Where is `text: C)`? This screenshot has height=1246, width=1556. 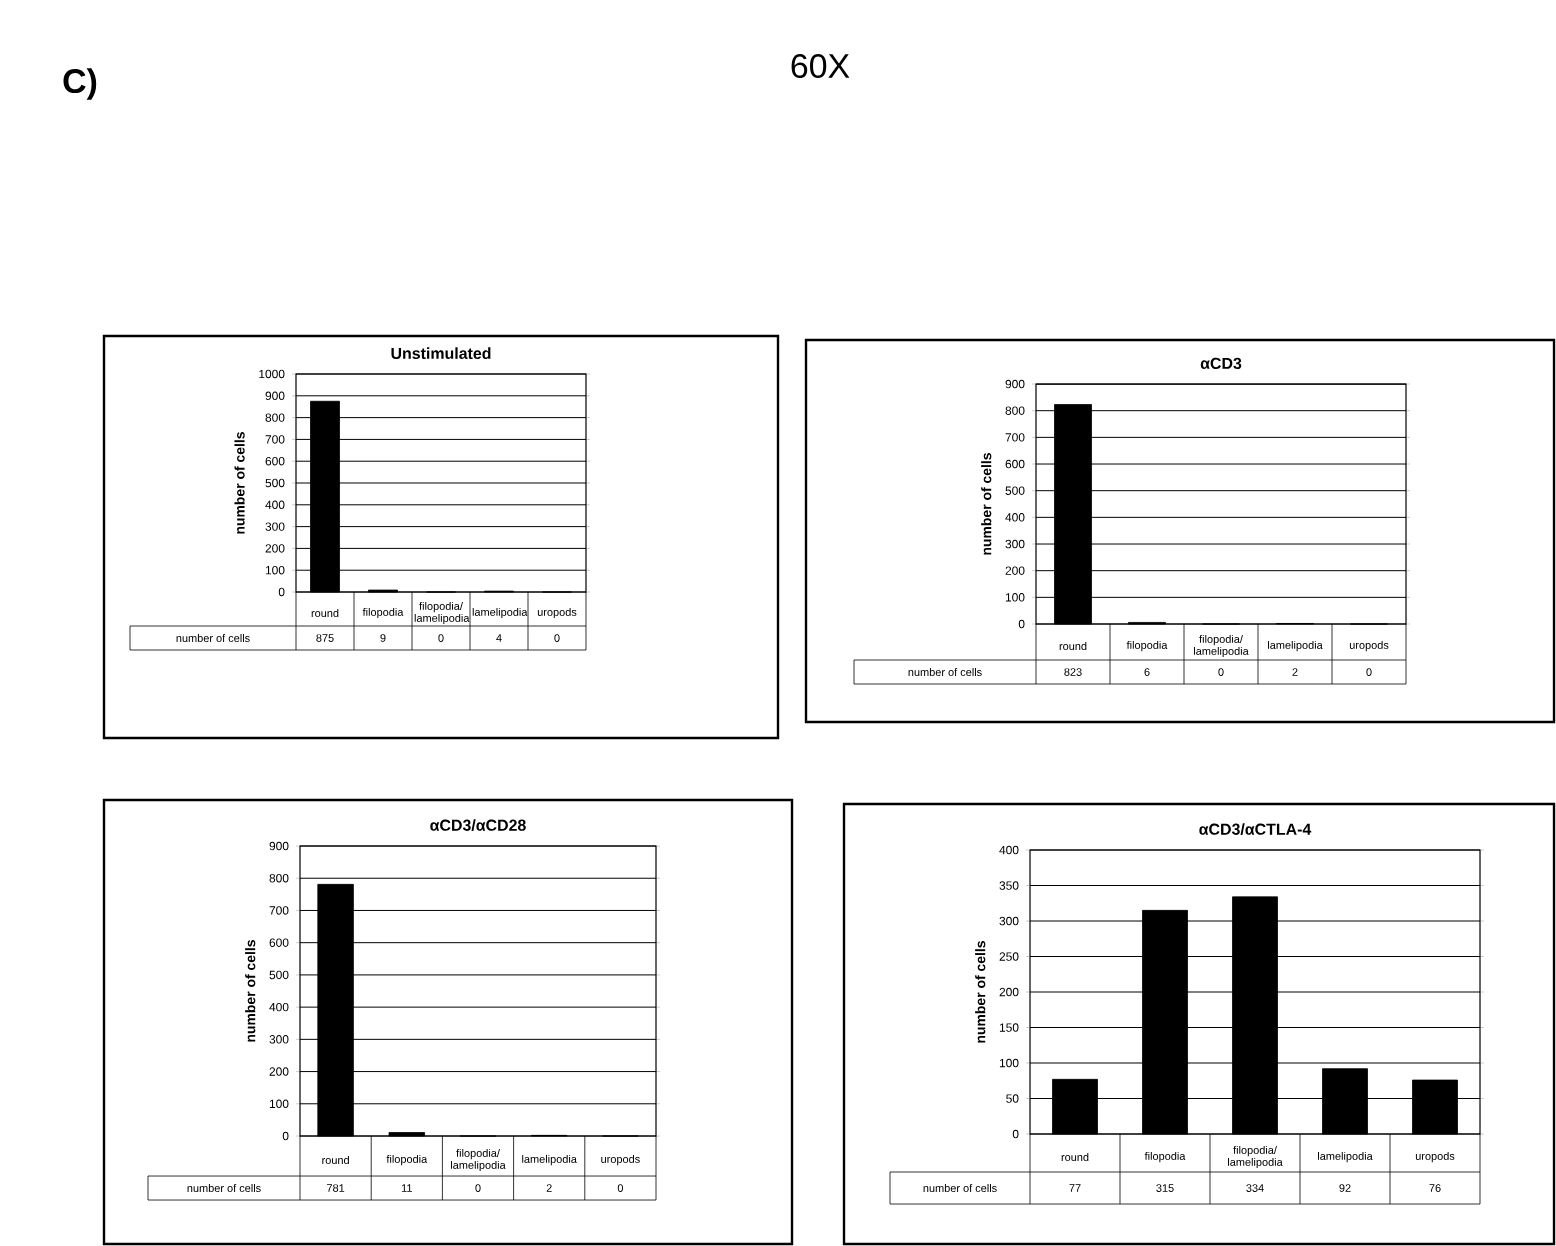
text: C) is located at coordinates (80, 84).